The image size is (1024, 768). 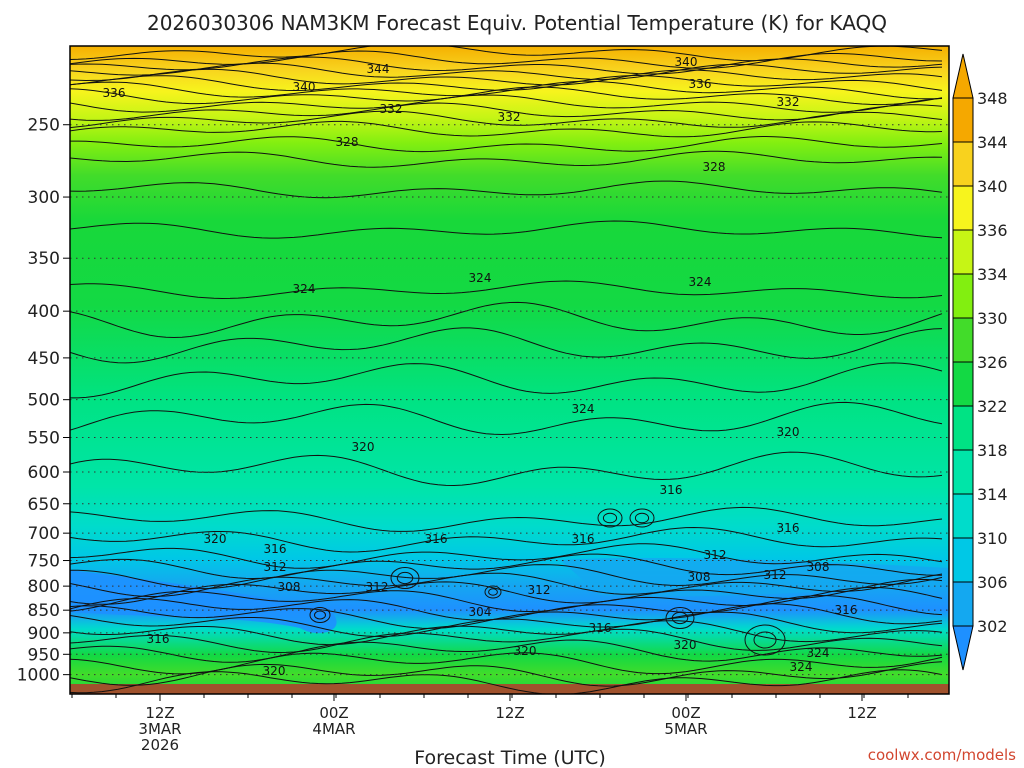 I want to click on x-tick-label: 4MAR, so click(x=333, y=729).